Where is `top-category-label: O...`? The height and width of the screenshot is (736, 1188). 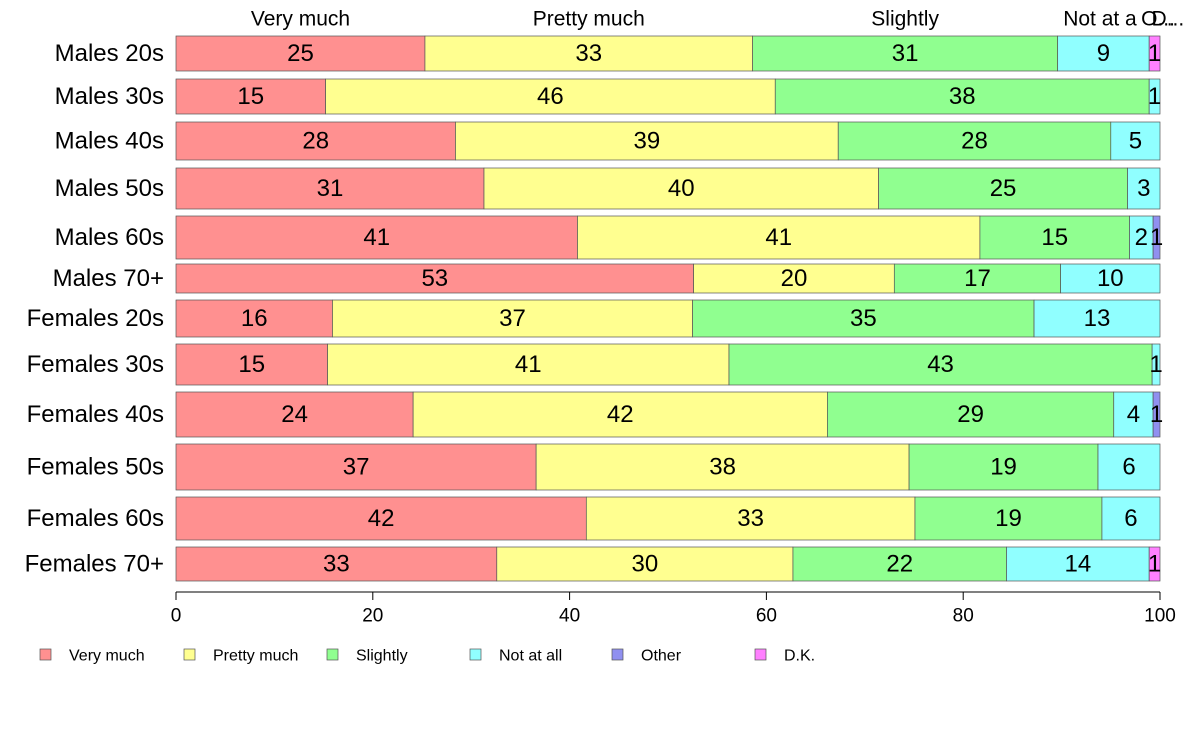 top-category-label: O... is located at coordinates (1158, 19).